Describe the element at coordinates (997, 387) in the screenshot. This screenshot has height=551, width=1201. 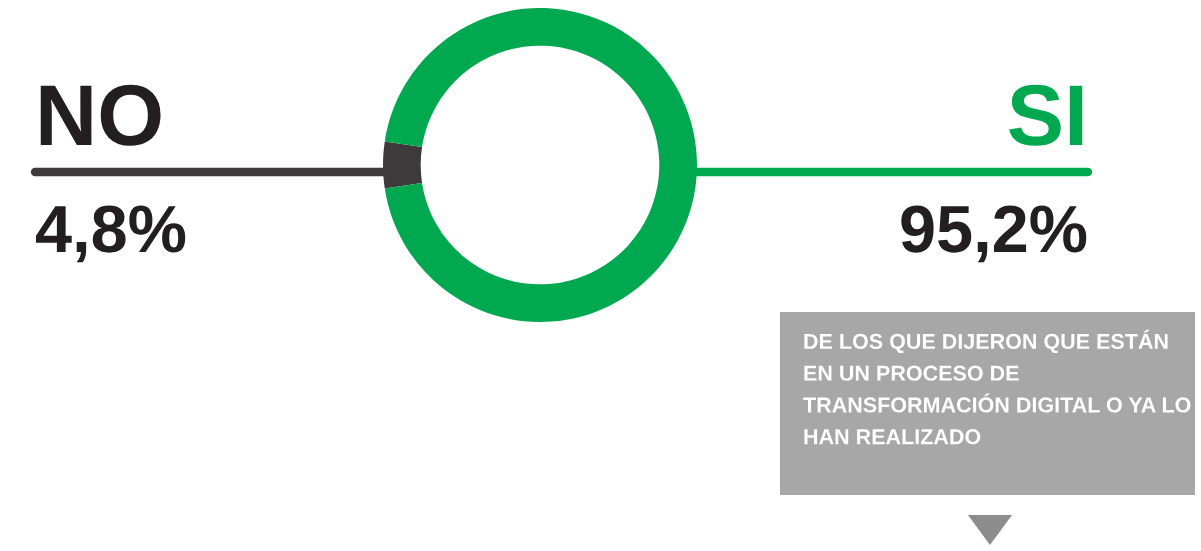
I see `text: DE LOS QUE DIJERON QUE ESTÁN EN UN PROCESO DE TRANSFORMACIÓN DIGITAL O YA LO HAN REALIZADO` at that location.